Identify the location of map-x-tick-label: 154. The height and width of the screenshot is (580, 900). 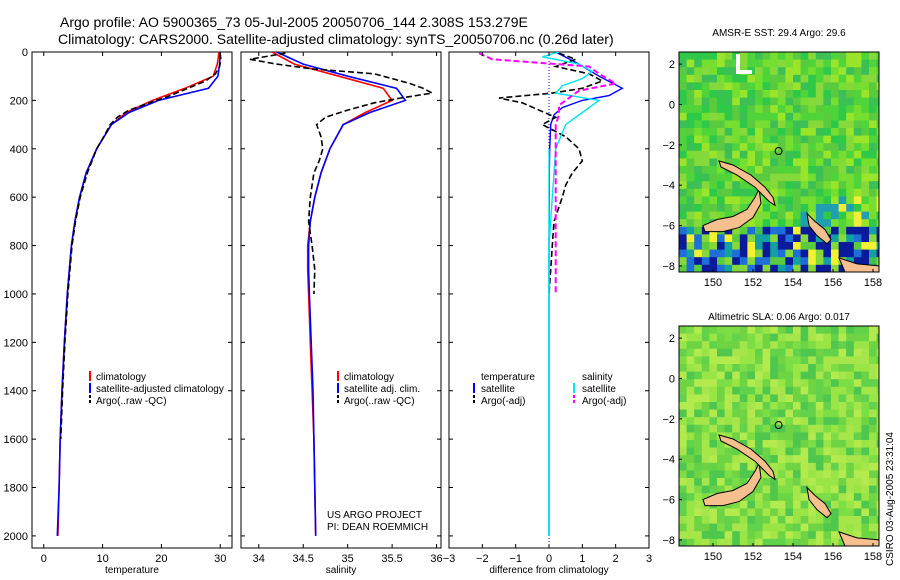
(793, 557).